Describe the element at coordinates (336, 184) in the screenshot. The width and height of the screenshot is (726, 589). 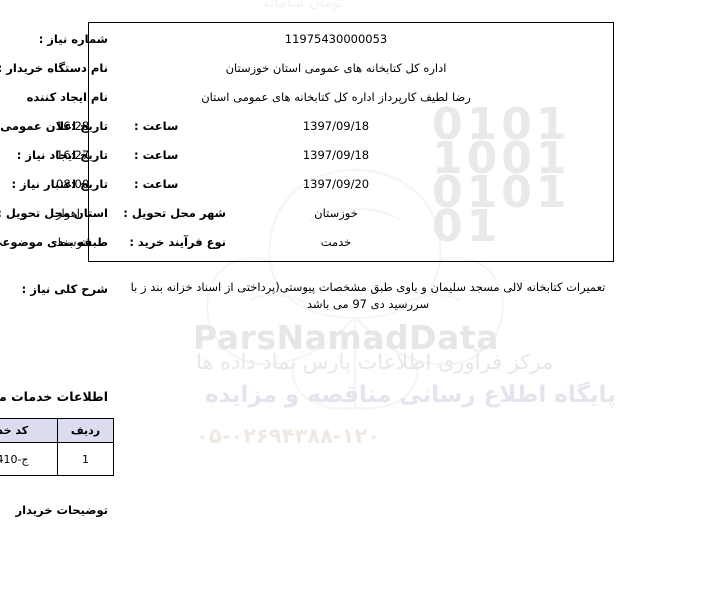
I see `info-value-5: 1397/09/20` at that location.